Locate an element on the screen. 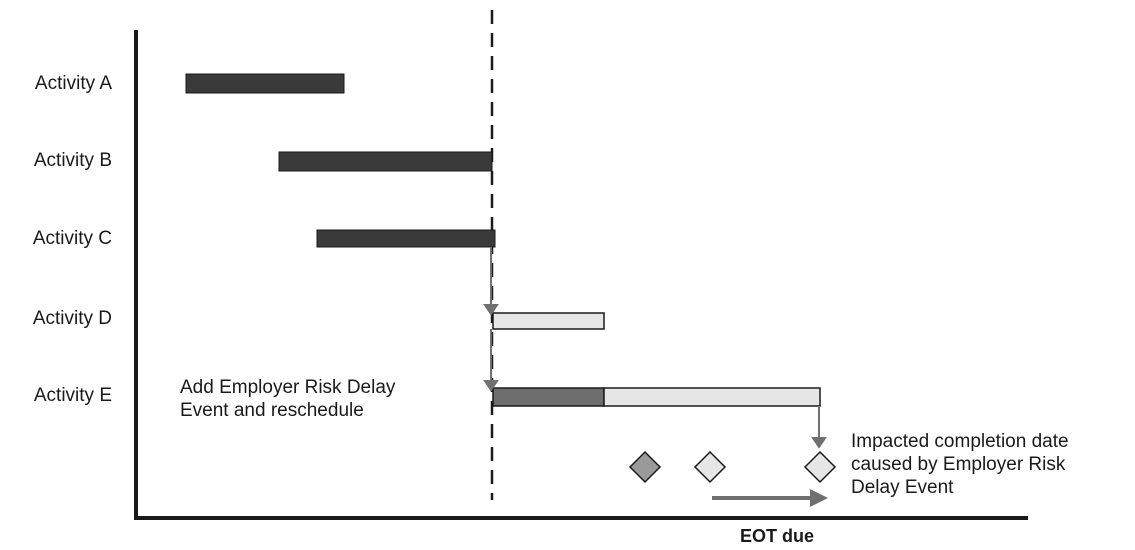  bar-activity-d is located at coordinates (548, 321).